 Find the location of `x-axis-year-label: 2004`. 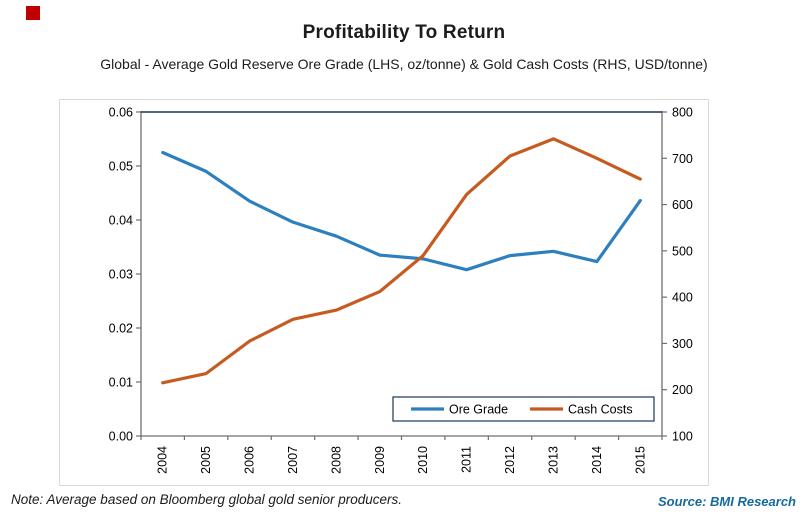

x-axis-year-label: 2004 is located at coordinates (163, 460).